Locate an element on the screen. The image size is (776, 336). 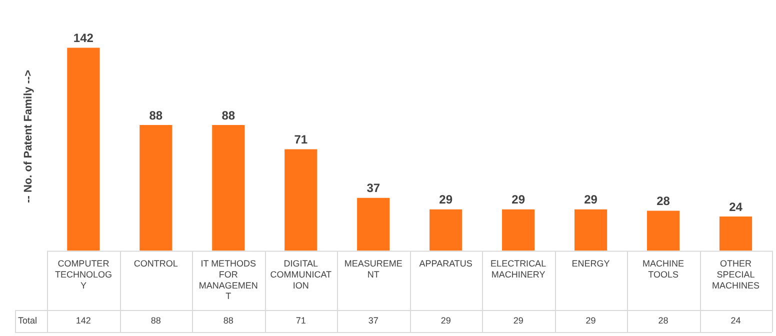
text: Total is located at coordinates (28, 320).